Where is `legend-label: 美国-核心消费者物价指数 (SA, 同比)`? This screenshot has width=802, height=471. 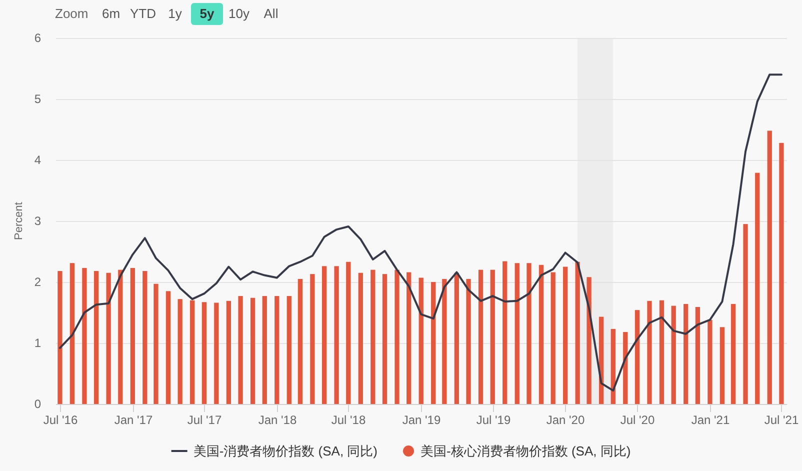 legend-label: 美国-核心消费者物价指数 (SA, 同比) is located at coordinates (525, 451).